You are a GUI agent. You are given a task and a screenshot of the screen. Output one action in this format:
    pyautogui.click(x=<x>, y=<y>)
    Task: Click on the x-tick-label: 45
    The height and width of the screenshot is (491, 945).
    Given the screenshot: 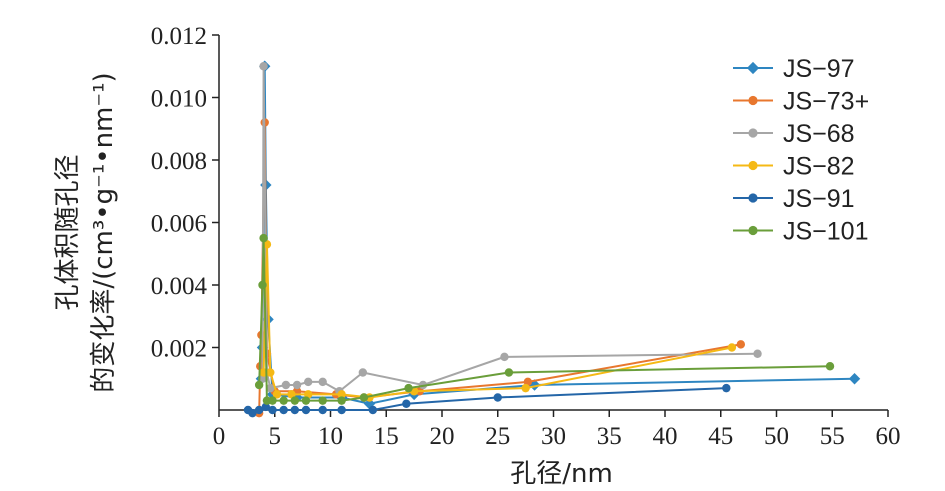 What is the action you would take?
    pyautogui.click(x=720, y=436)
    